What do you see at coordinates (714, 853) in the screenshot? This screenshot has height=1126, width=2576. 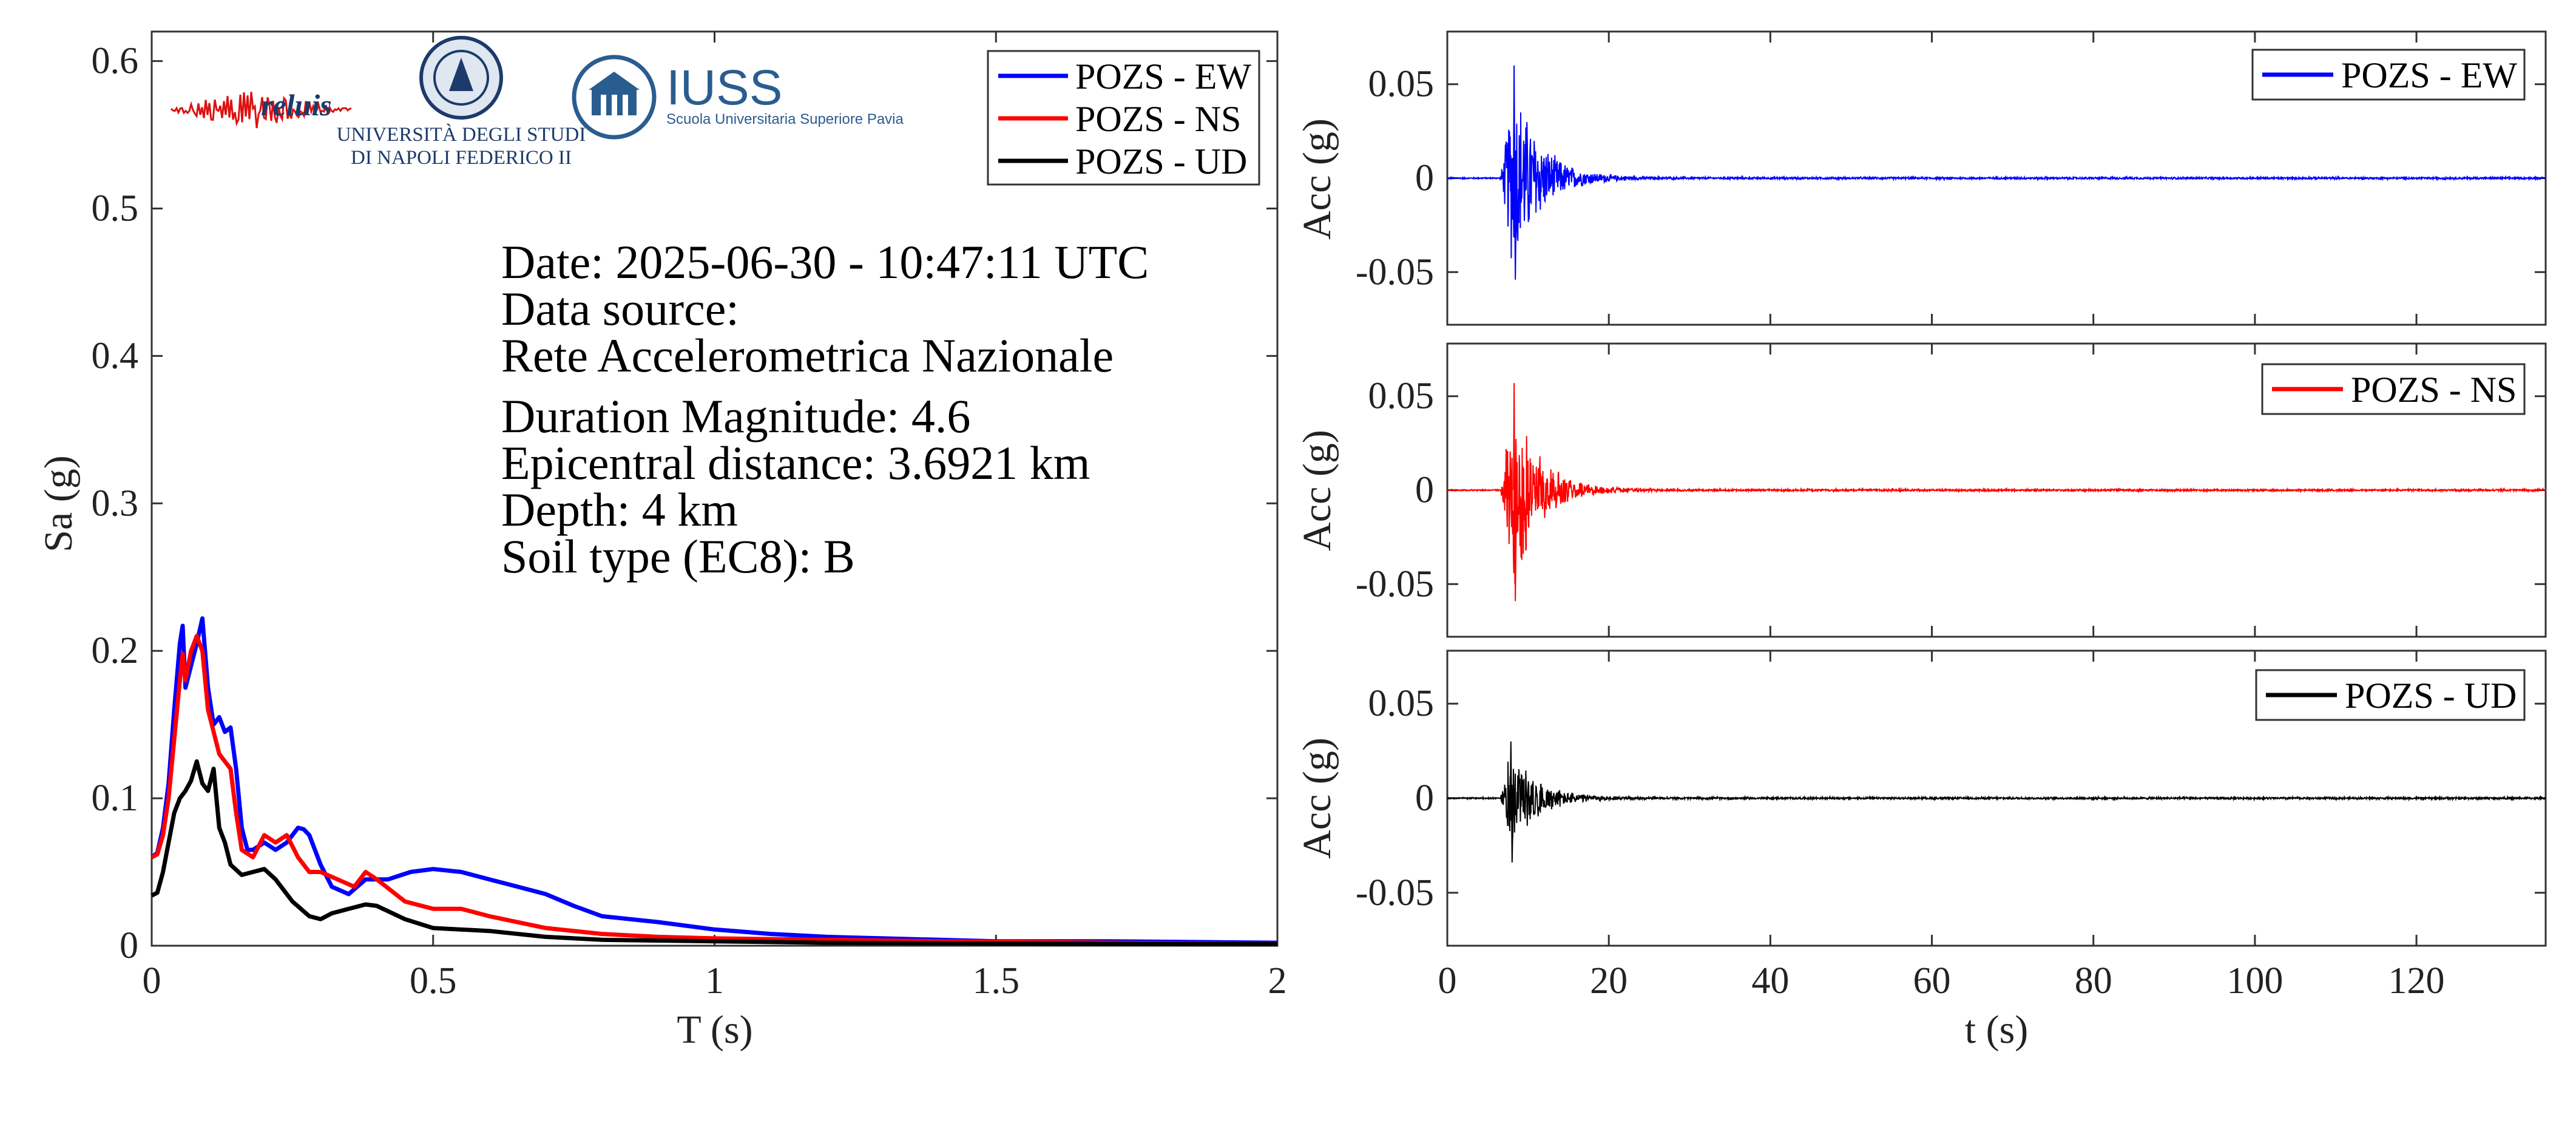 I see `spectrum-series-ud` at bounding box center [714, 853].